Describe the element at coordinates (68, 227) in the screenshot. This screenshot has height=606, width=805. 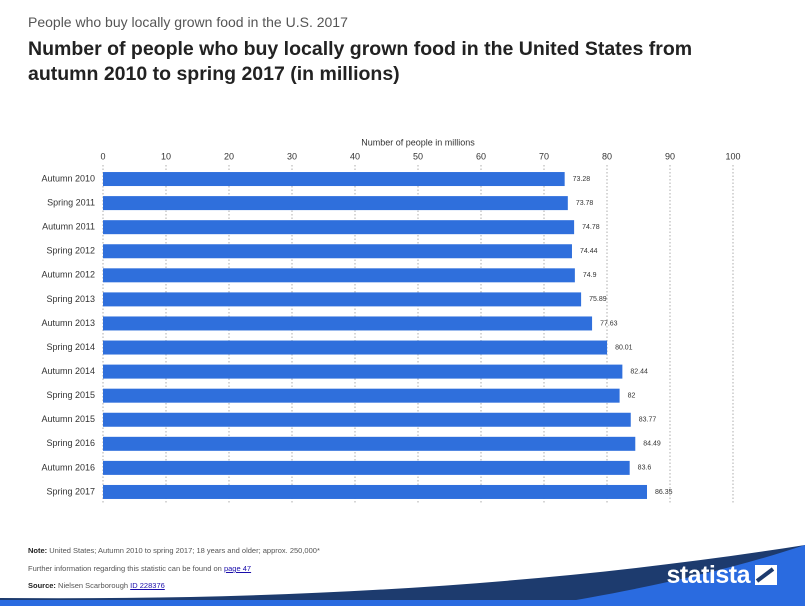
I see `y-tick-label: Autumn 2011` at that location.